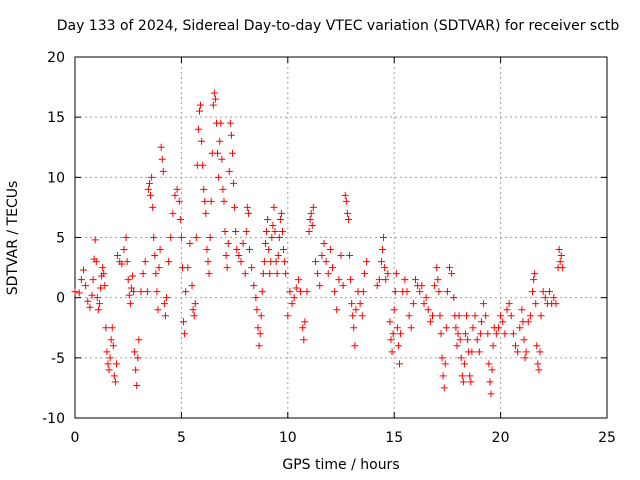  Describe the element at coordinates (13, 238) in the screenshot. I see `y-axis-label: SDTVAR / TECUs` at that location.